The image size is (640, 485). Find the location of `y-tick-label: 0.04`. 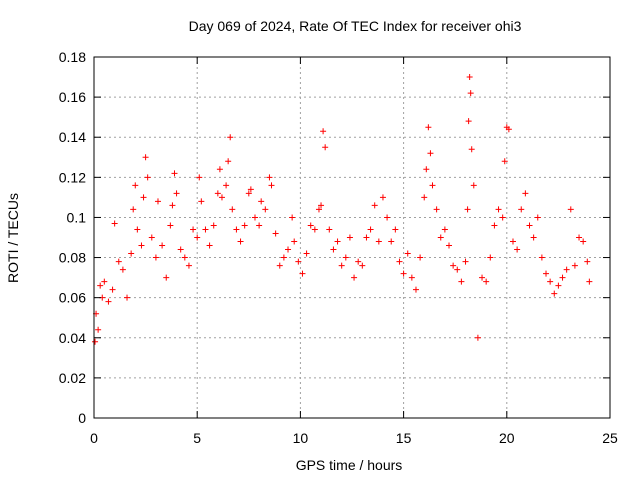

y-tick-label: 0.04 is located at coordinates (72, 338).